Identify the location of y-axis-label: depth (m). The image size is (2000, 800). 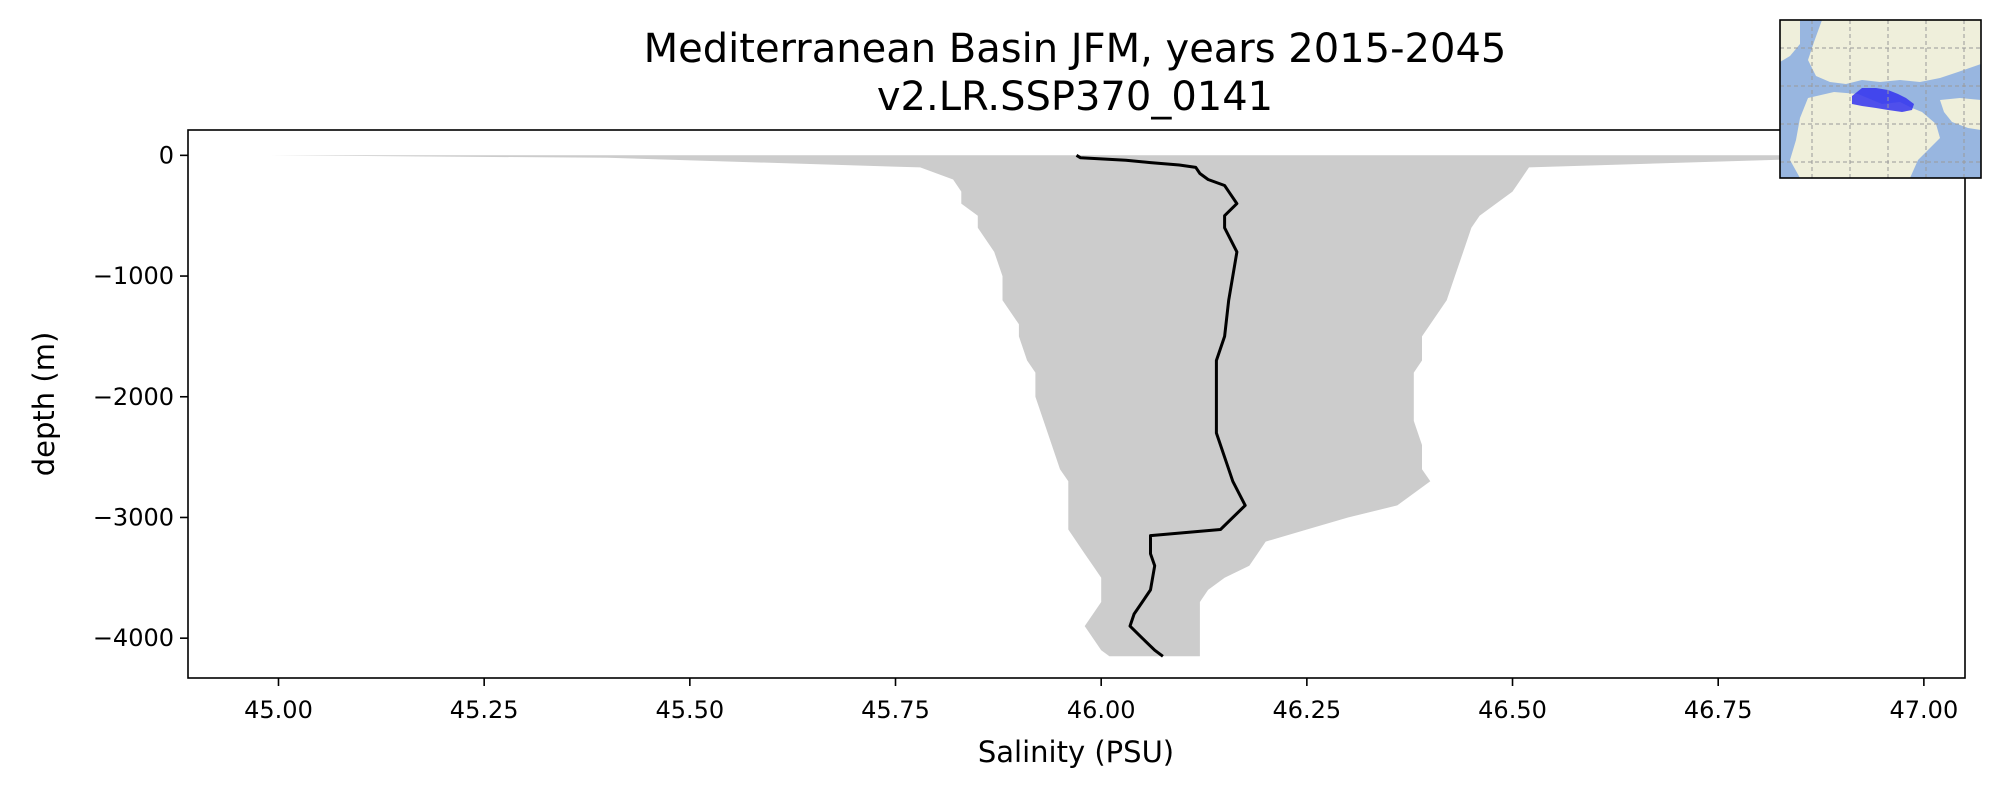
(44, 404).